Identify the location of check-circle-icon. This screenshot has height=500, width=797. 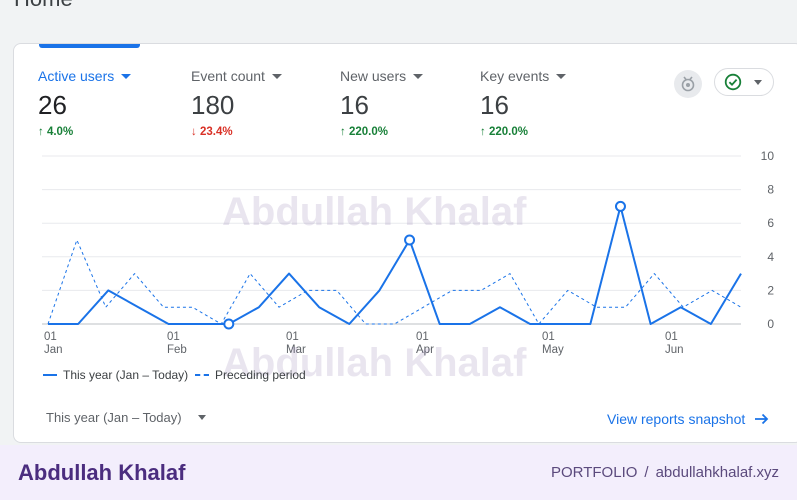
(733, 82).